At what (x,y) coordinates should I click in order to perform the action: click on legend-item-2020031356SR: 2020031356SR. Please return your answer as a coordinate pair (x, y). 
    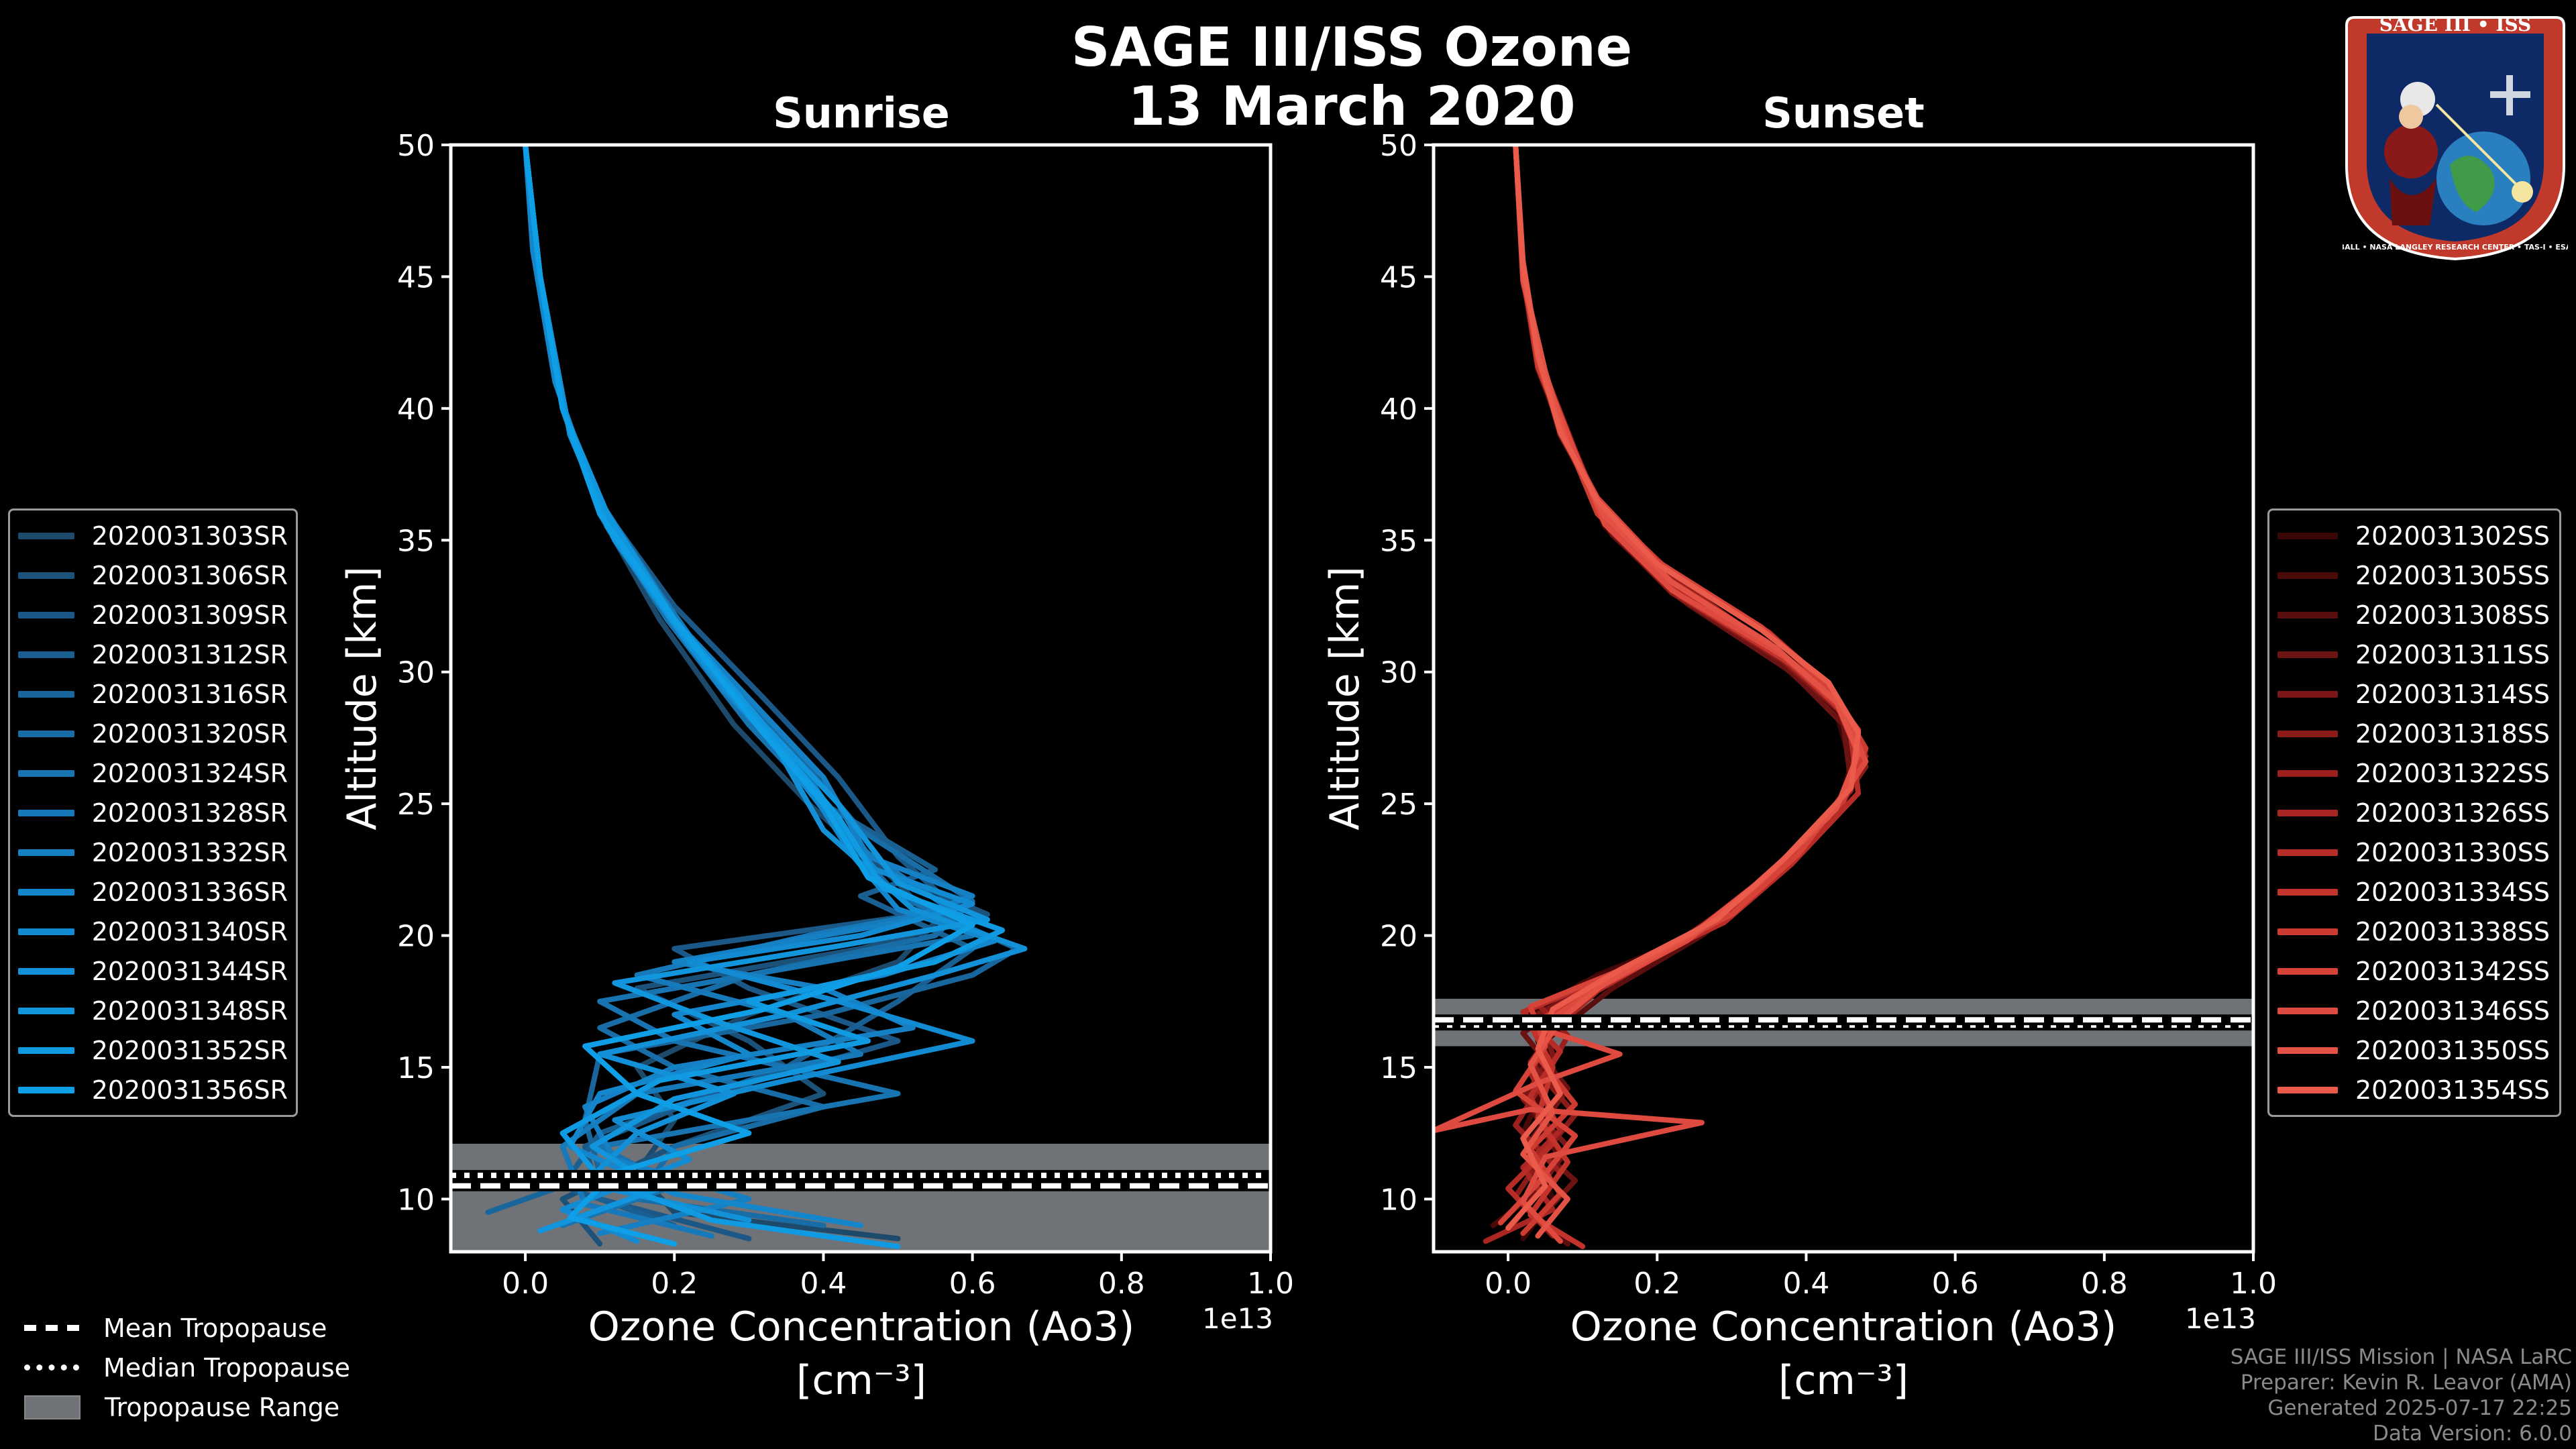
    Looking at the image, I should click on (153, 1090).